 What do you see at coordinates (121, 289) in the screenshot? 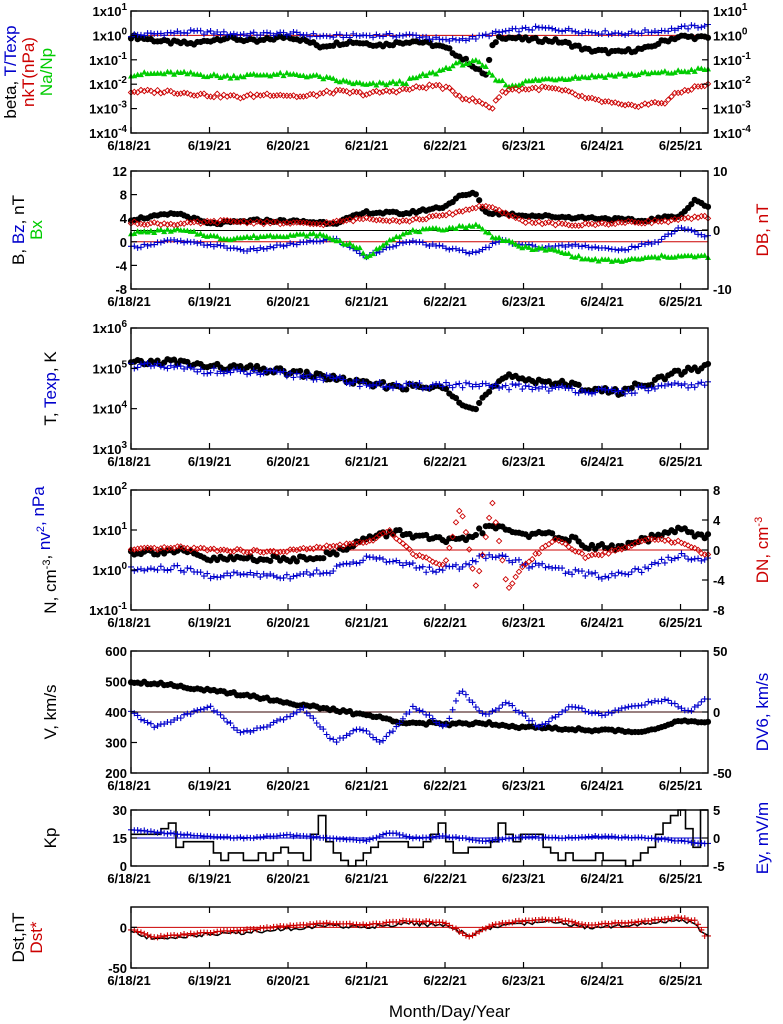
I see `y-tick-label-left: -8` at bounding box center [121, 289].